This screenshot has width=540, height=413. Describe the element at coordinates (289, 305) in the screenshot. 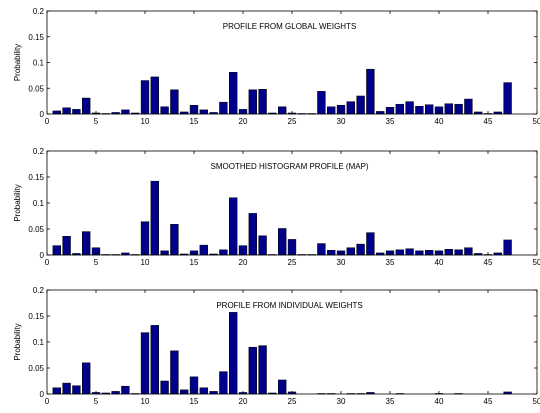

I see `panel-title: PROFILE FROM INDIVIDUAL WEIGHTS` at that location.